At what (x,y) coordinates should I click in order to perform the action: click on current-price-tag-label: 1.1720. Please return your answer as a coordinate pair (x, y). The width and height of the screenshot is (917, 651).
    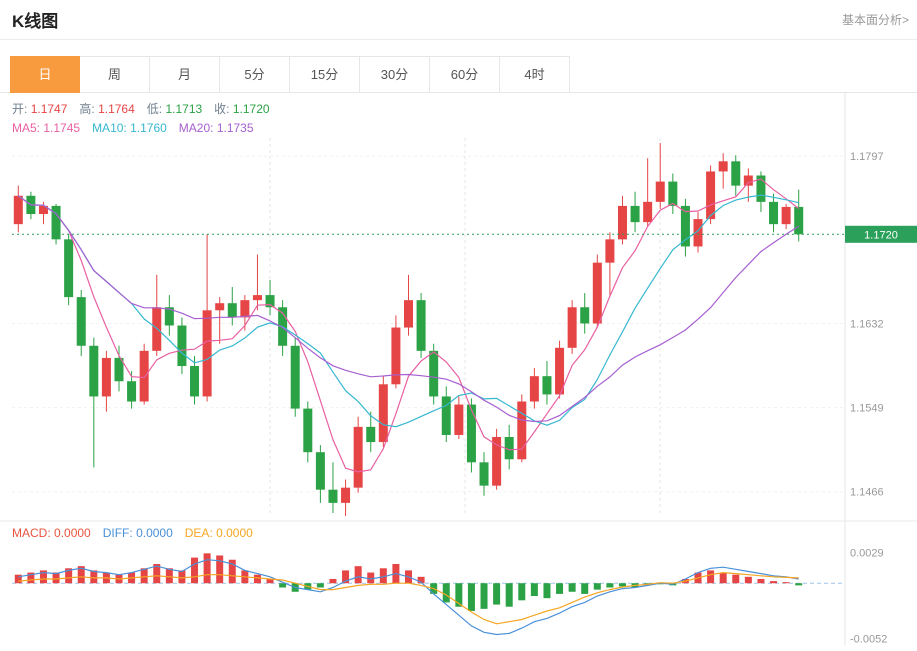
    Looking at the image, I should click on (881, 235).